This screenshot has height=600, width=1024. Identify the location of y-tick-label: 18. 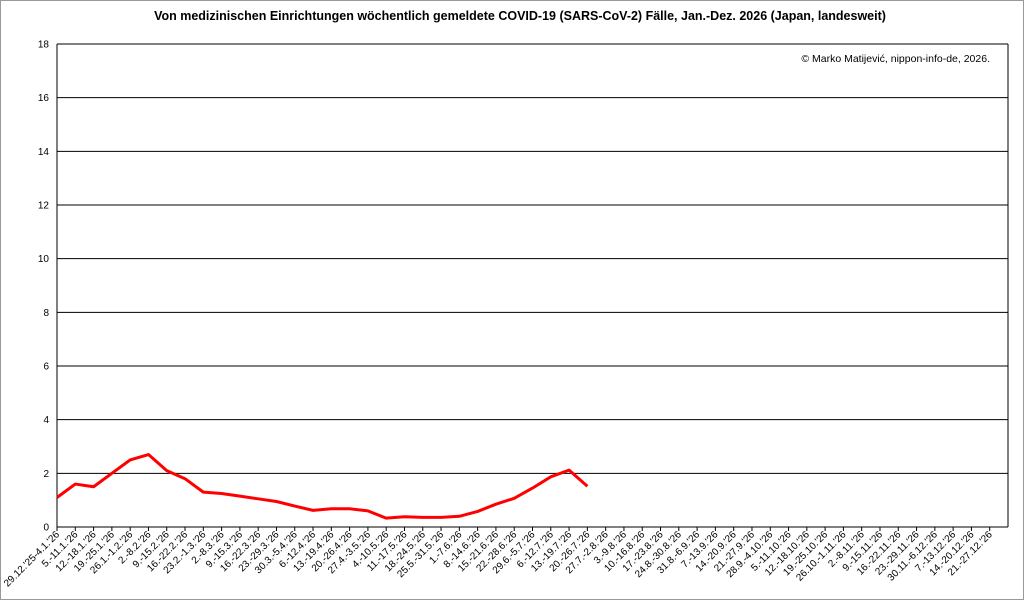
(44, 45).